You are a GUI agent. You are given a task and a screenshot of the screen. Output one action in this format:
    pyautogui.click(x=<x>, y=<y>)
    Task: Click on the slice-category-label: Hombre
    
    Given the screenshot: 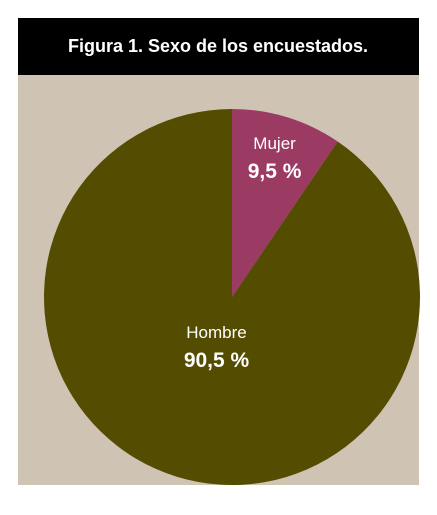 What is the action you would take?
    pyautogui.click(x=216, y=332)
    